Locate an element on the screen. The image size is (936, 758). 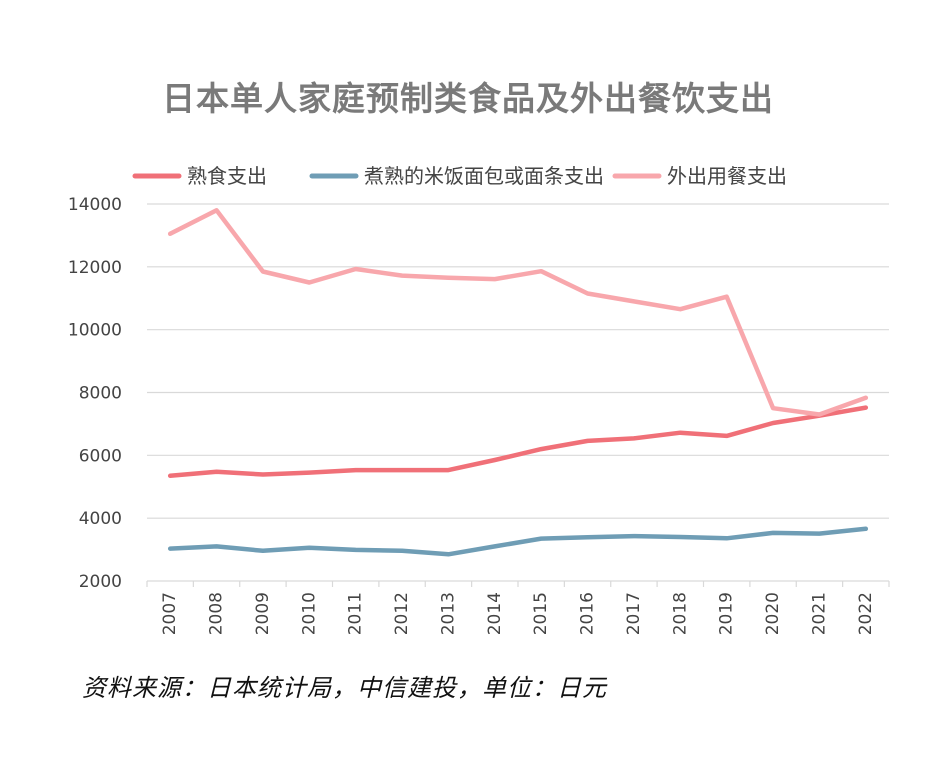
legend-label-0: 熟食支出 is located at coordinates (227, 176).